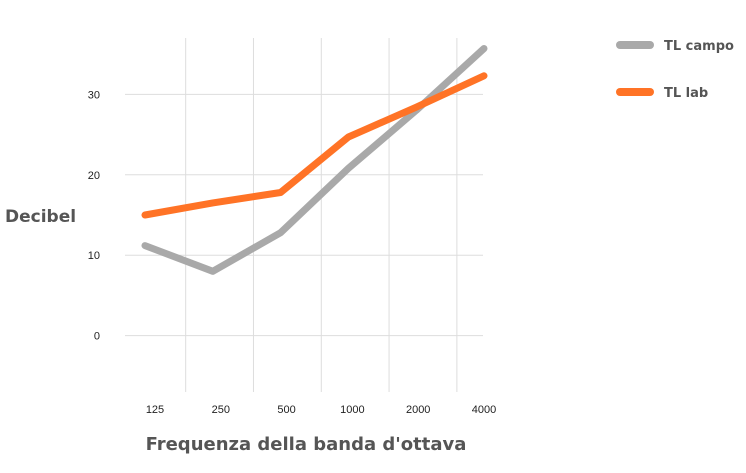 Image resolution: width=746 pixels, height=473 pixels. Describe the element at coordinates (686, 93) in the screenshot. I see `legend-label: TL lab` at that location.